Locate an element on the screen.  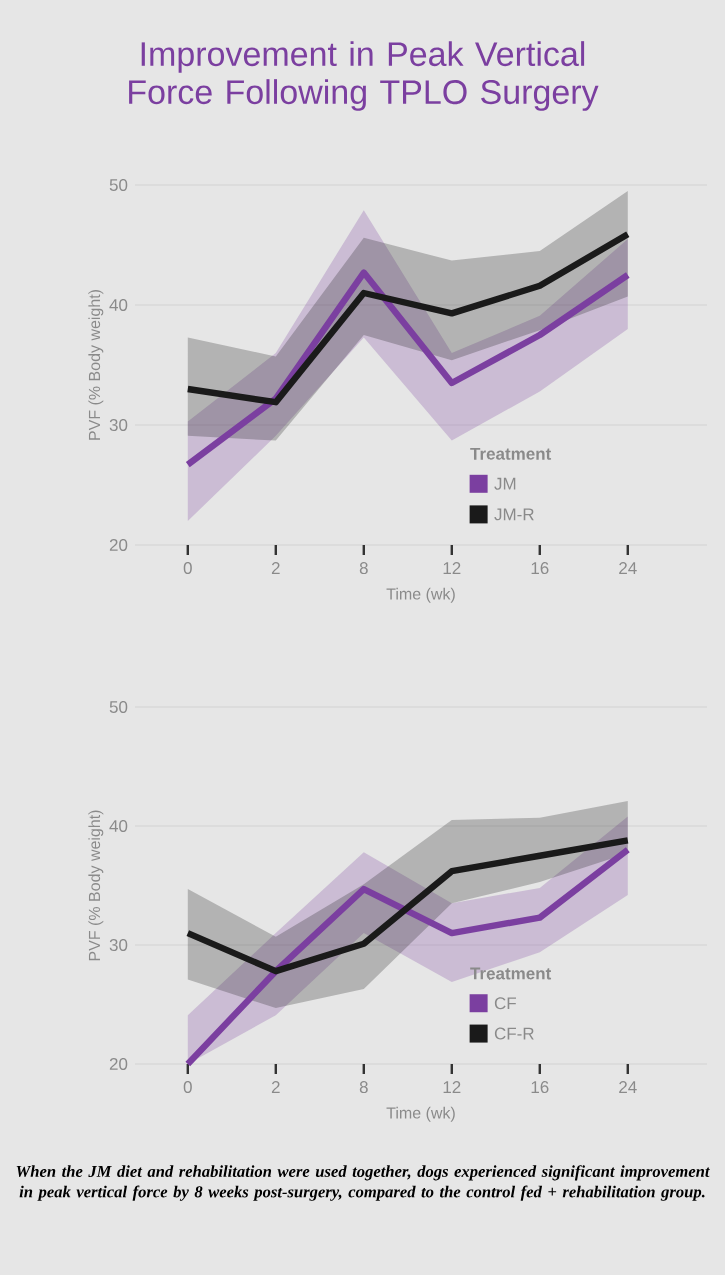
text: When the JM diet and rehabilitation were used together, dogs experienced significant improvement in peak vertical force by 8 weeks post-surgery, compared to the control fed + rehabilitation group. is located at coordinates (363, 1183).